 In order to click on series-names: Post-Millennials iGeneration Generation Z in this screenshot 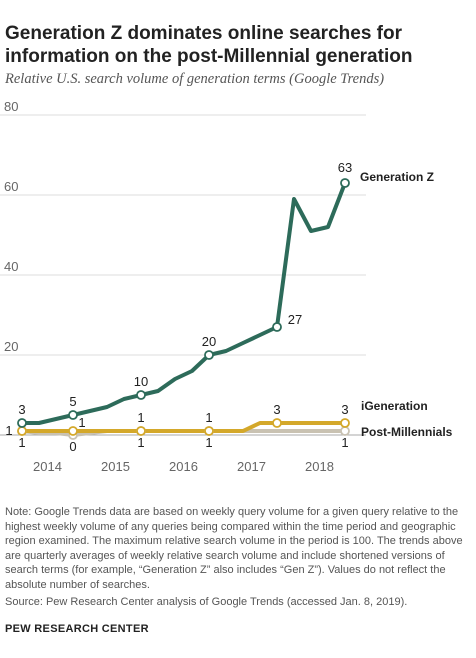, I will do `click(406, 304)`.